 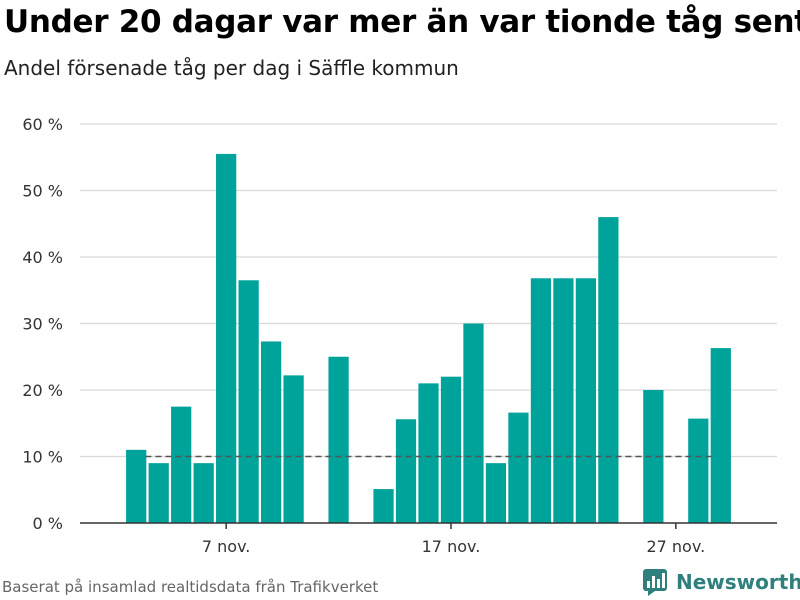 I want to click on y-axis-tick-labels: 0 % 10 % 20 % 30 % 40 % 50 % 60 %, so click(x=42, y=324).